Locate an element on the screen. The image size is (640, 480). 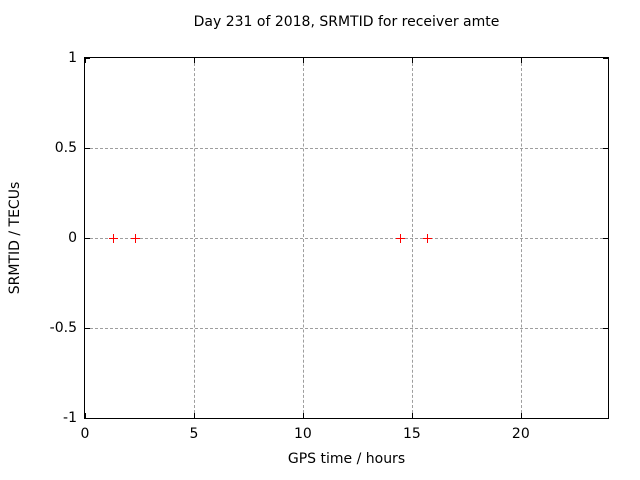
y-axis-label: SRMTID / TECUs is located at coordinates (15, 238).